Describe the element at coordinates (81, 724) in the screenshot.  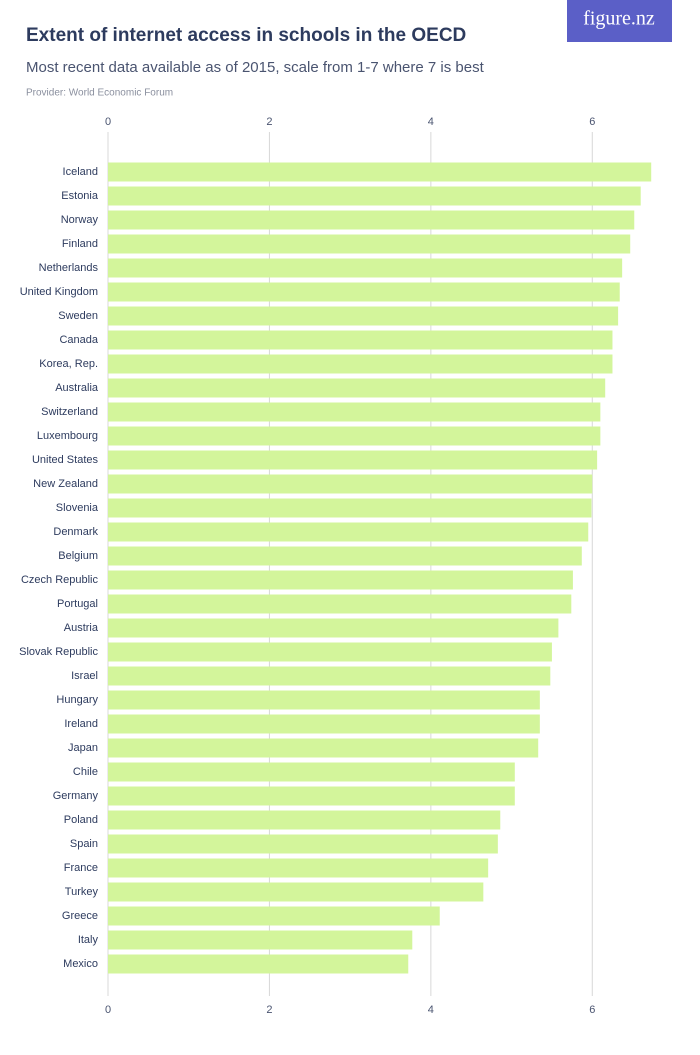
I see `y-tick-label: Ireland` at that location.